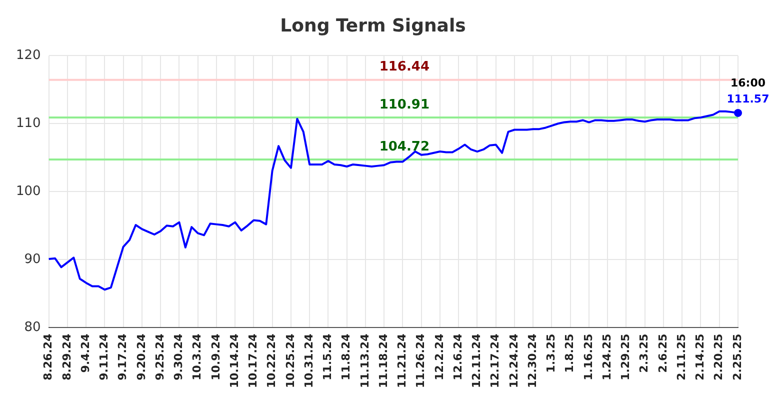 The image size is (784, 398). I want to click on ref-line-label: 110.91, so click(404, 104).